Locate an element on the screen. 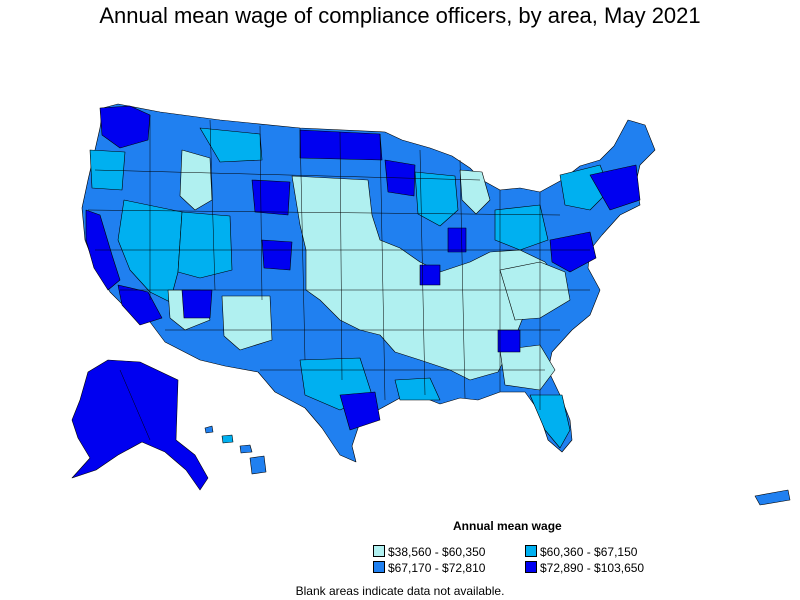  legend-item-bin3: $67,170 - $72,810 is located at coordinates (429, 568).